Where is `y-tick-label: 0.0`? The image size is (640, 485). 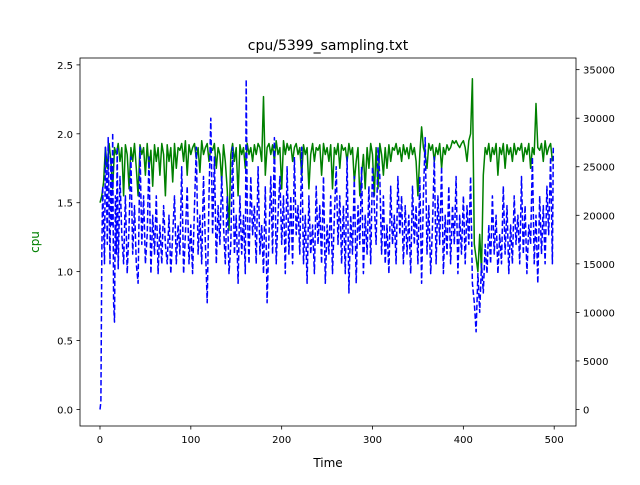
y-tick-label: 0.0 is located at coordinates (65, 410).